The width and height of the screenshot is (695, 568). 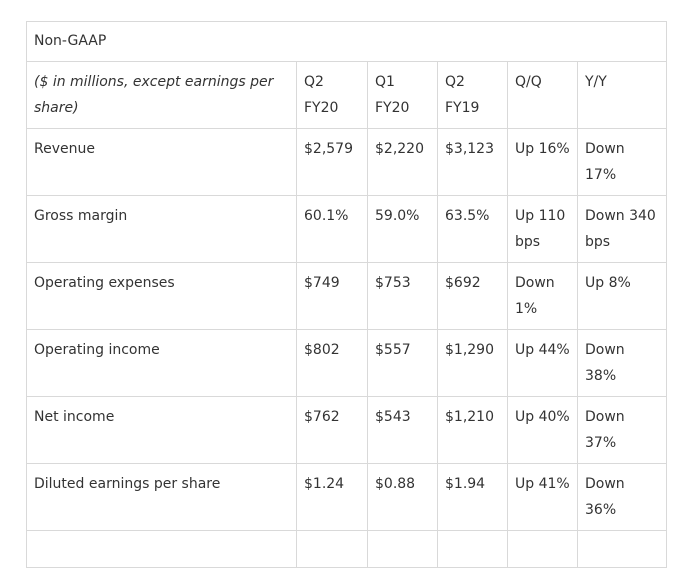 What do you see at coordinates (542, 363) in the screenshot?
I see `table-cell: Up 44%` at bounding box center [542, 363].